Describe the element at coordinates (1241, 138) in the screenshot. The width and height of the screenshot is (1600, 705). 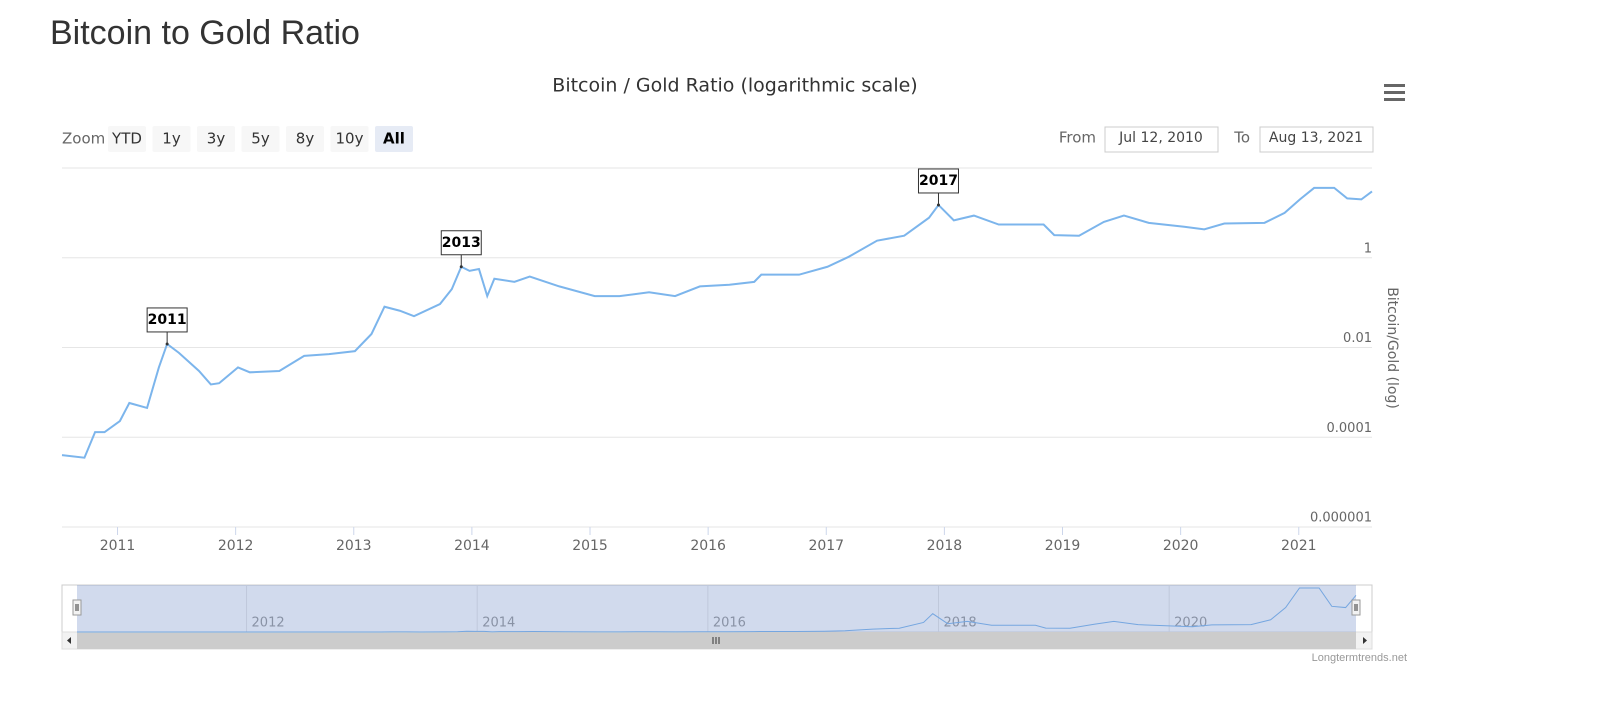
I see `to-label: To` at that location.